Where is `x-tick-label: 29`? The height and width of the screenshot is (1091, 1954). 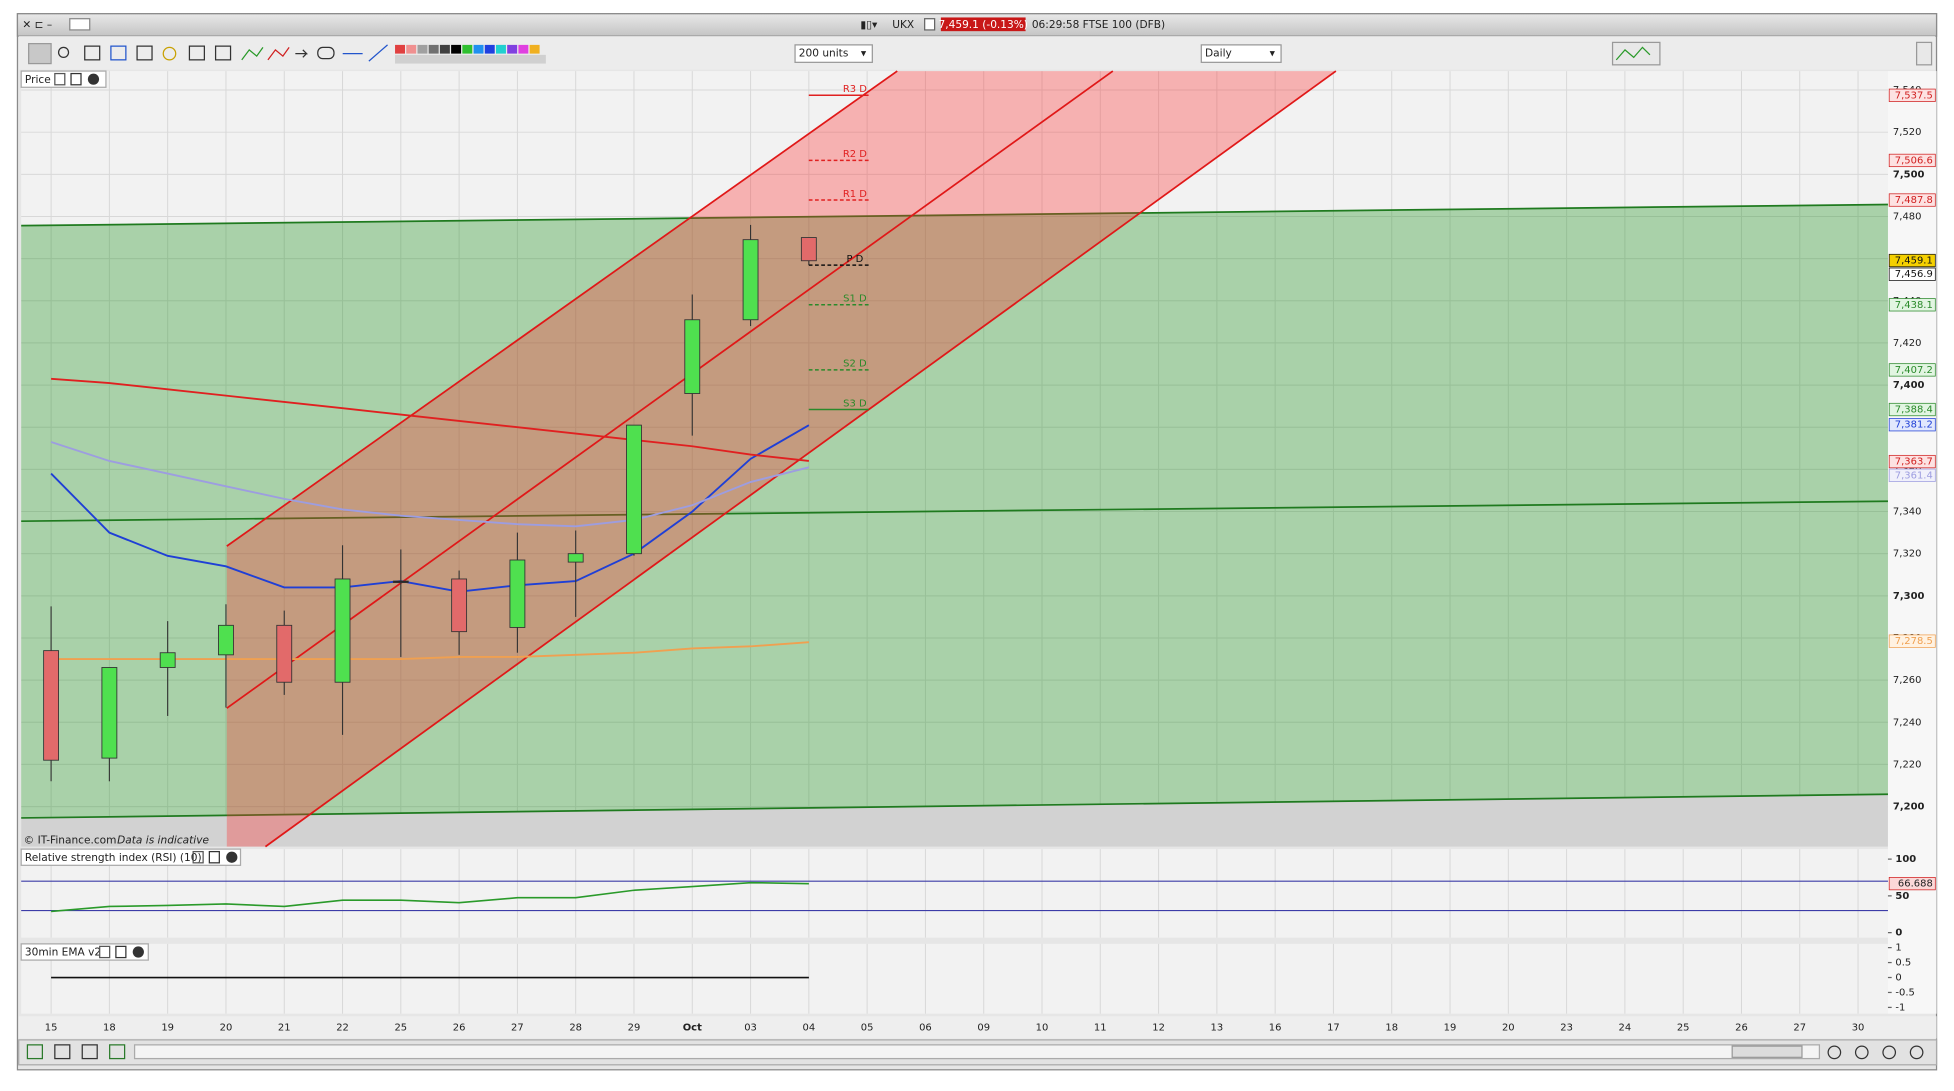 x-tick-label: 29 is located at coordinates (634, 1027).